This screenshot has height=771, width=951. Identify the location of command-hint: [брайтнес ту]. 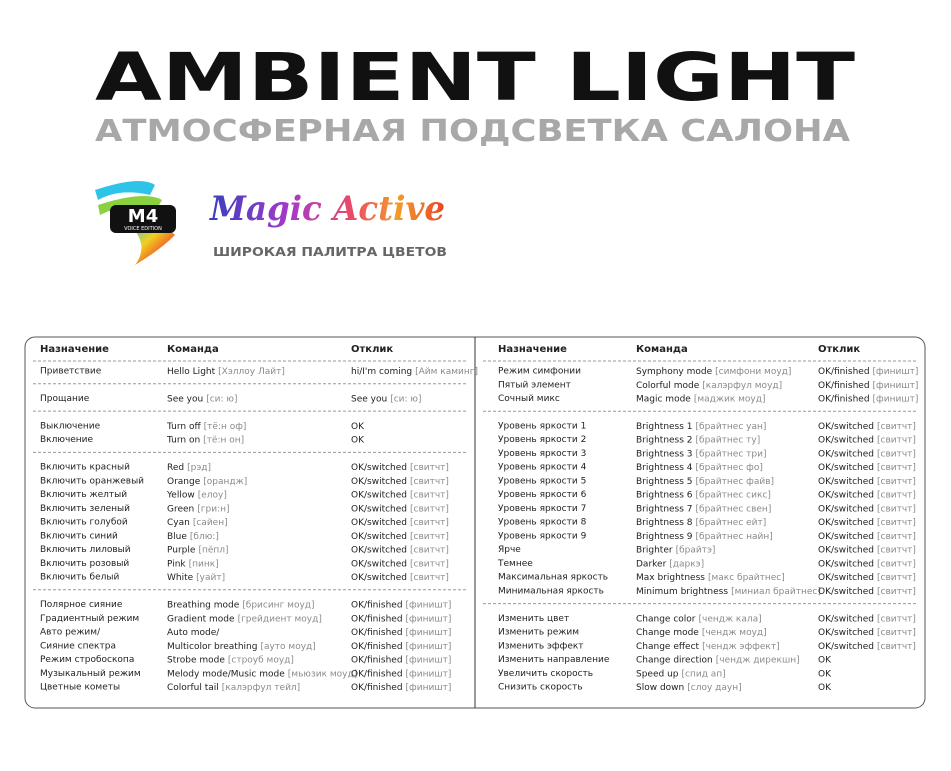
(728, 440).